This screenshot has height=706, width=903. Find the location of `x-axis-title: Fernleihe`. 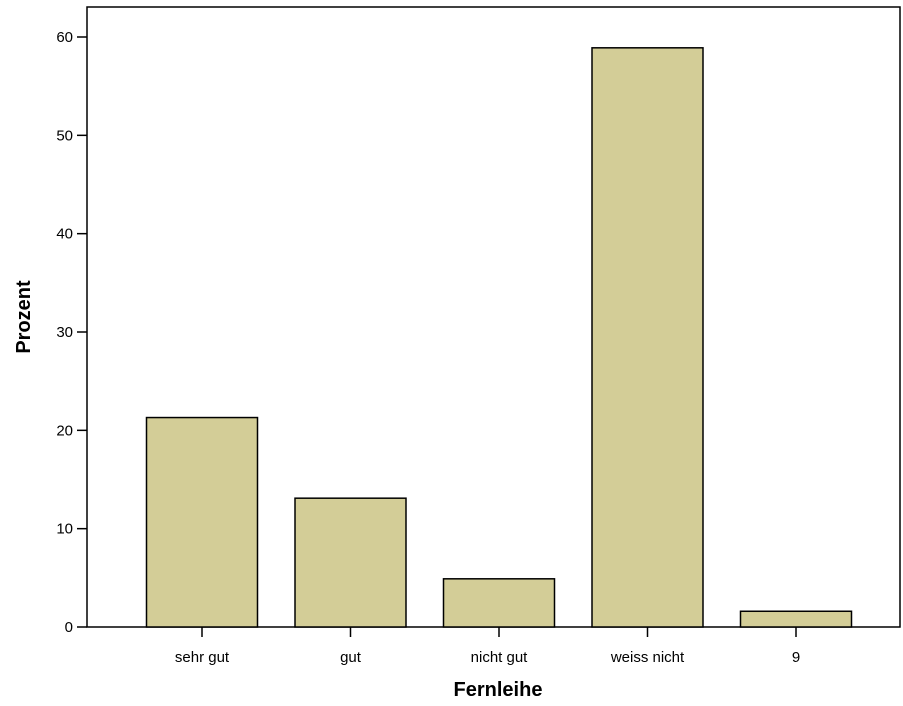

x-axis-title: Fernleihe is located at coordinates (498, 690).